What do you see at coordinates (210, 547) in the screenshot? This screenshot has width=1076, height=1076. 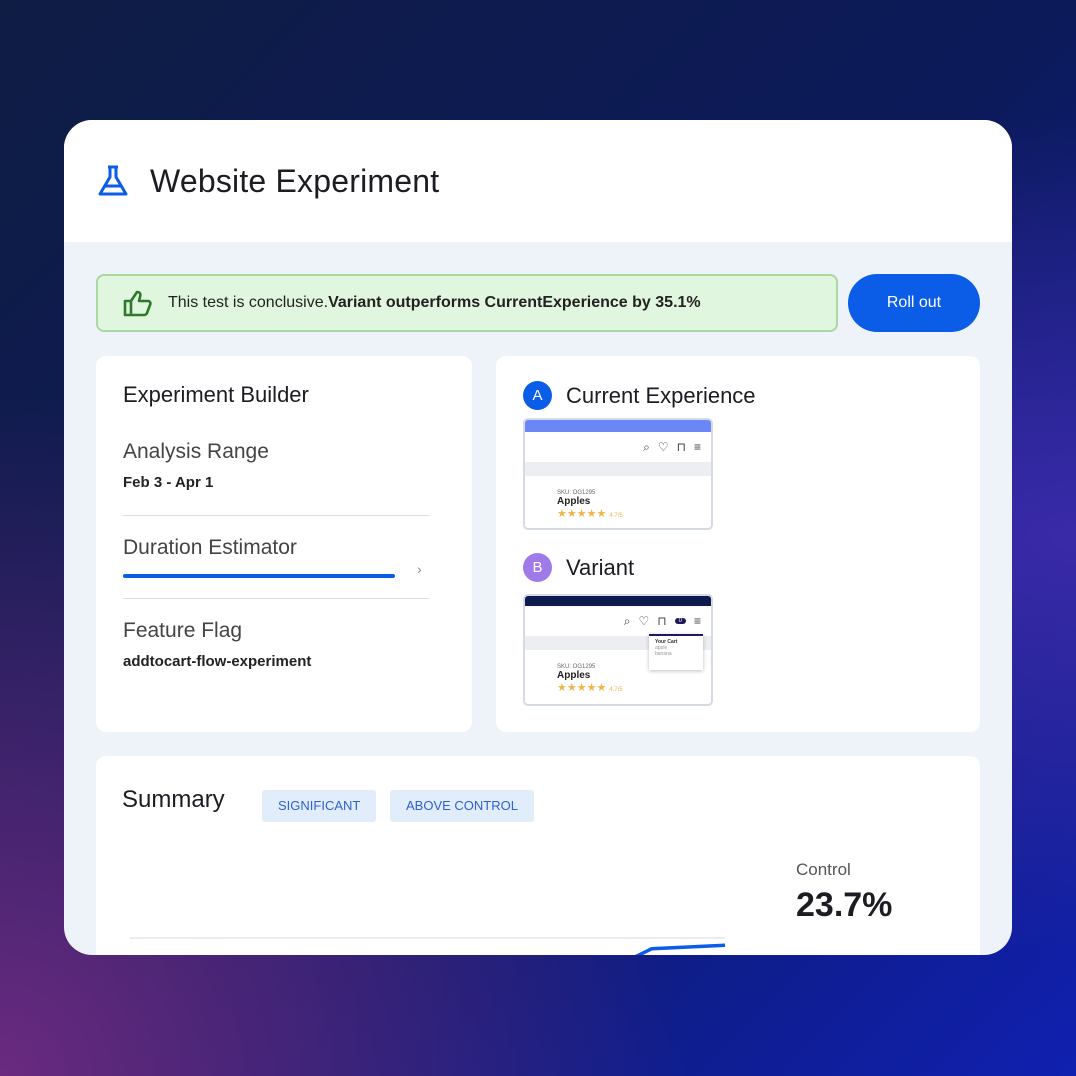 I see `duration-estimator-label: Duration Estimator` at bounding box center [210, 547].